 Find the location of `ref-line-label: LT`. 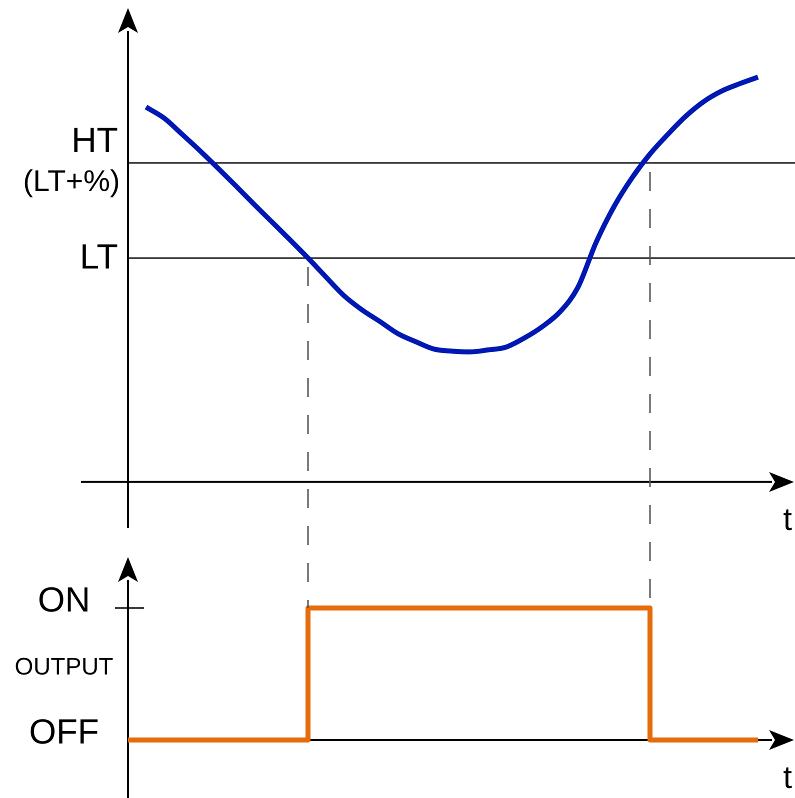

ref-line-label: LT is located at coordinates (99, 257).